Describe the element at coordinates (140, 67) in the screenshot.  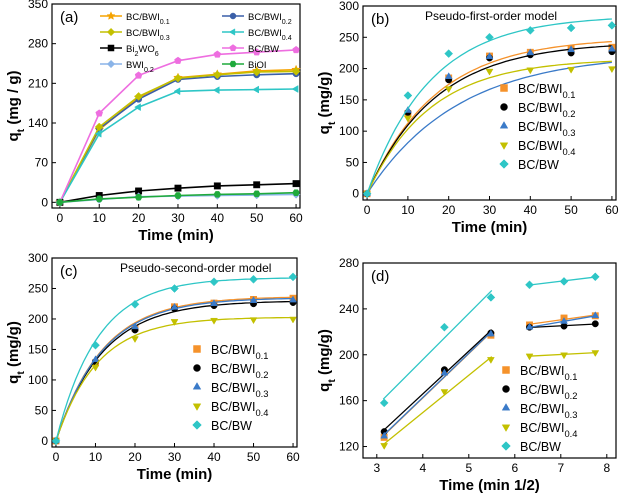
I see `legend-entry-label: BWI0.2` at that location.